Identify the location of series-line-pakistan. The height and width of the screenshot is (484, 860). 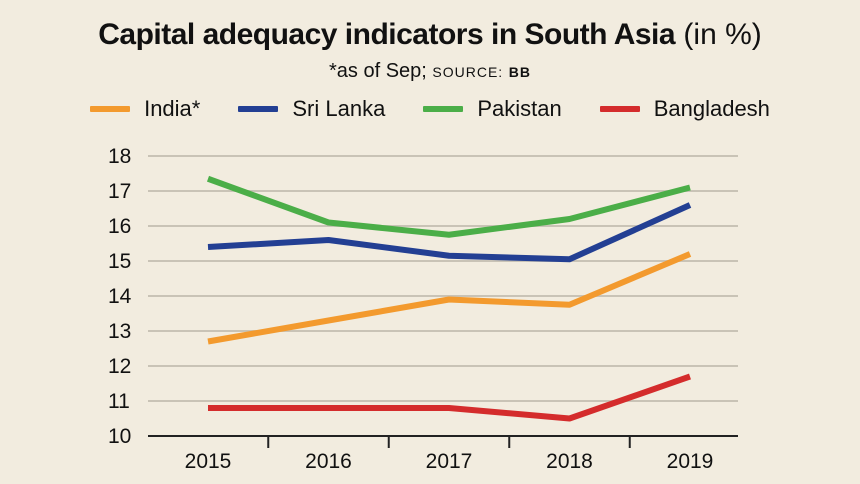
(448, 206).